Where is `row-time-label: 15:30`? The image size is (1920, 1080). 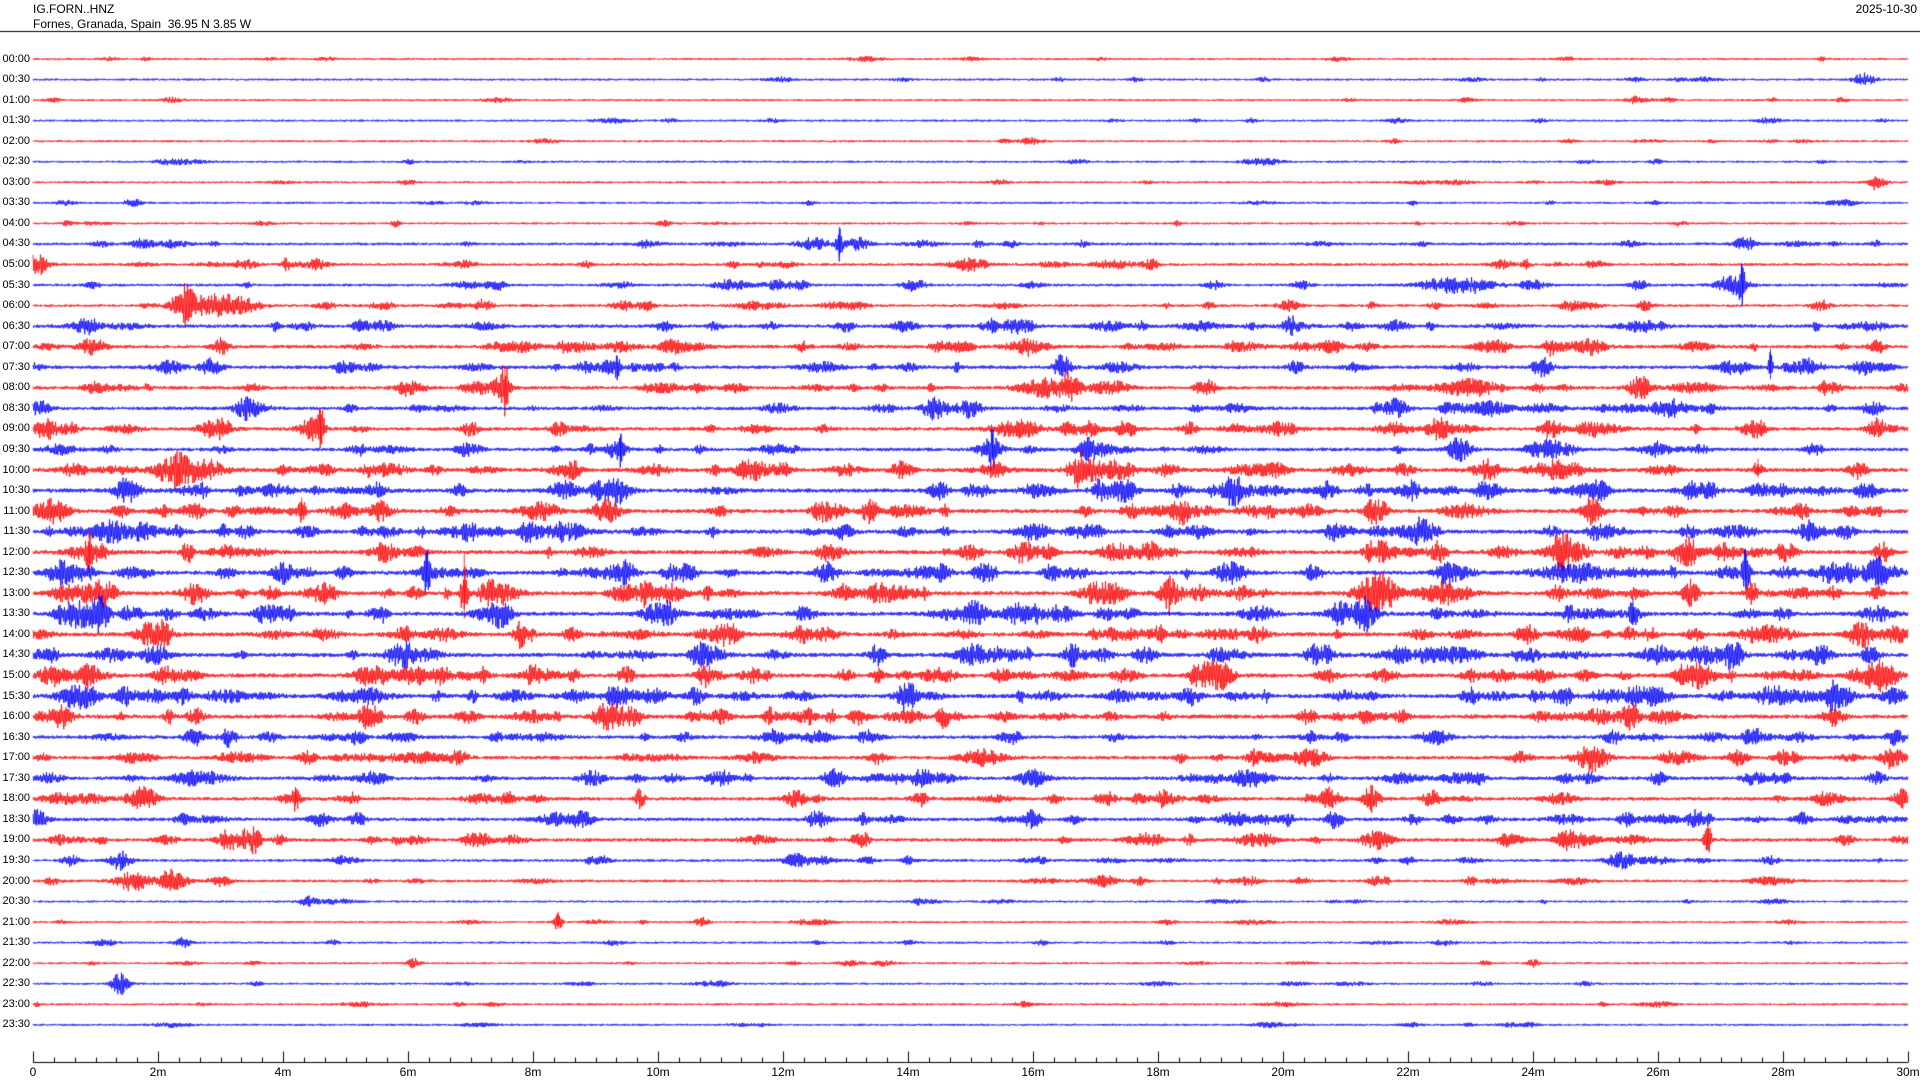
row-time-label: 15:30 is located at coordinates (16, 695).